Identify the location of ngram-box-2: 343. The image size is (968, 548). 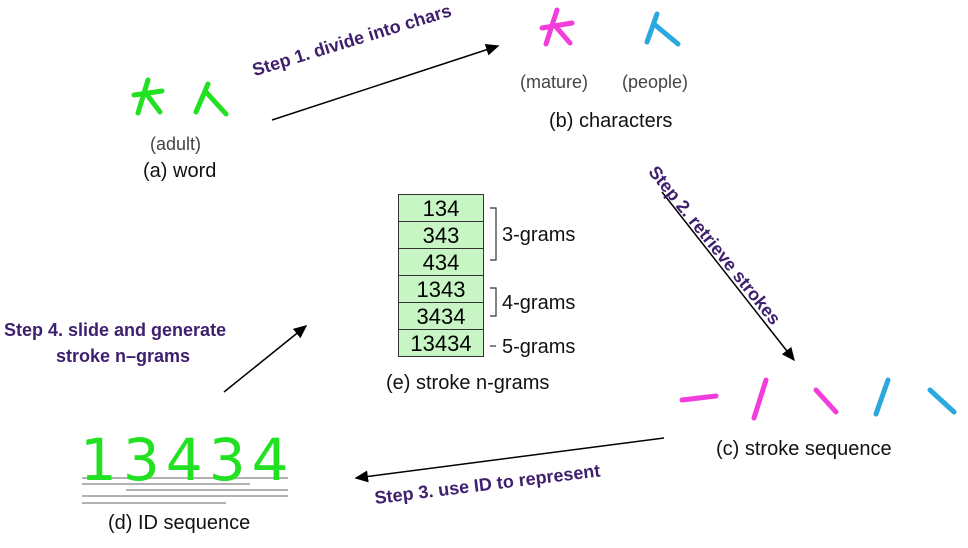
(441, 235).